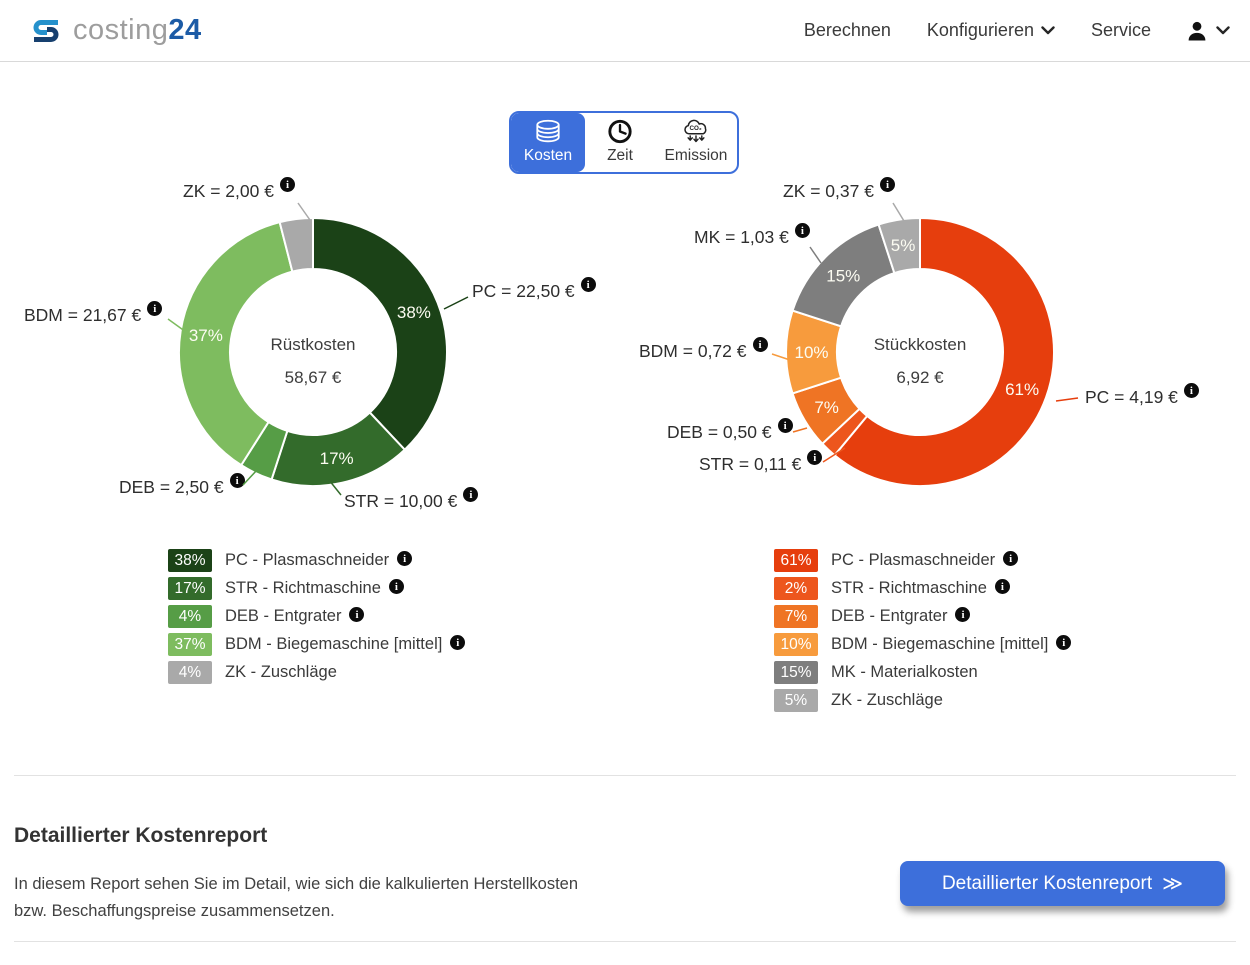 The image size is (1250, 965). Describe the element at coordinates (695, 128) in the screenshot. I see `svg-text: CO₂` at that location.